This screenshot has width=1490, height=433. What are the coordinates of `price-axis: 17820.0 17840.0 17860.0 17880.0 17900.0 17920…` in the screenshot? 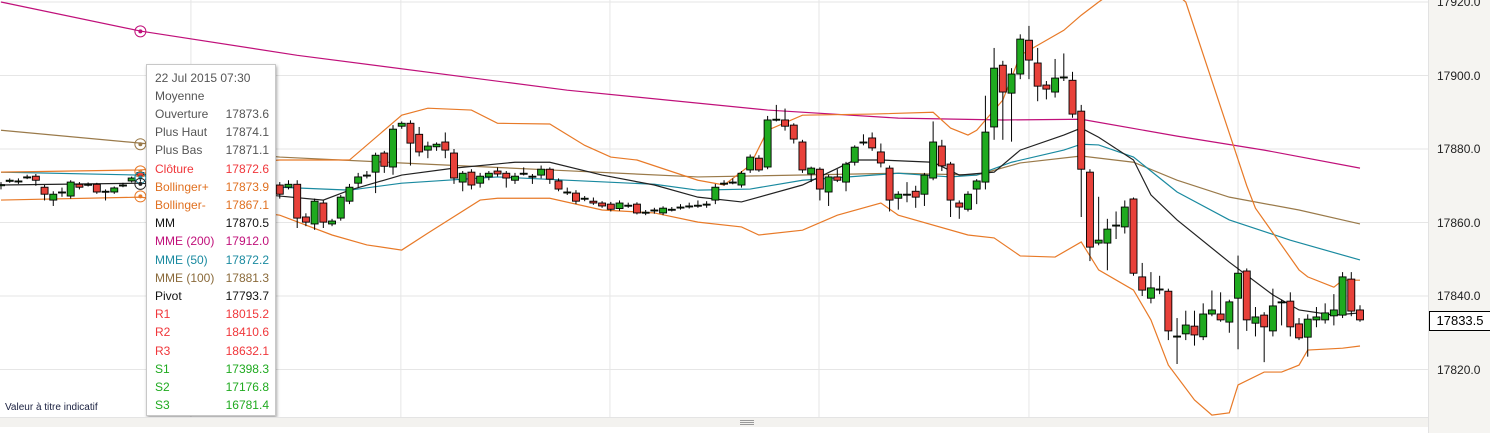 It's located at (1459, 216).